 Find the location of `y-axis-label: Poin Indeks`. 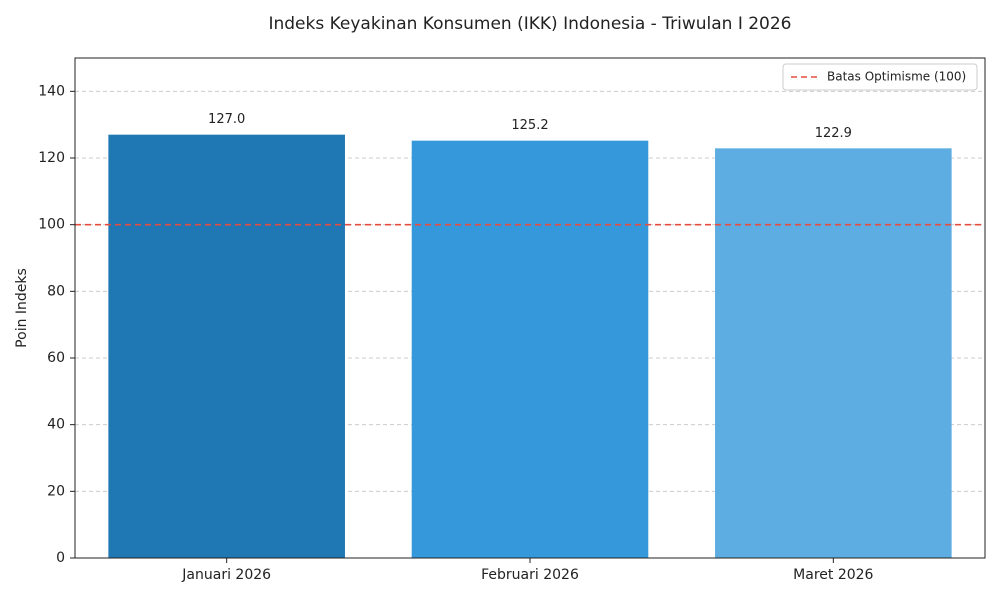

y-axis-label: Poin Indeks is located at coordinates (22, 308).